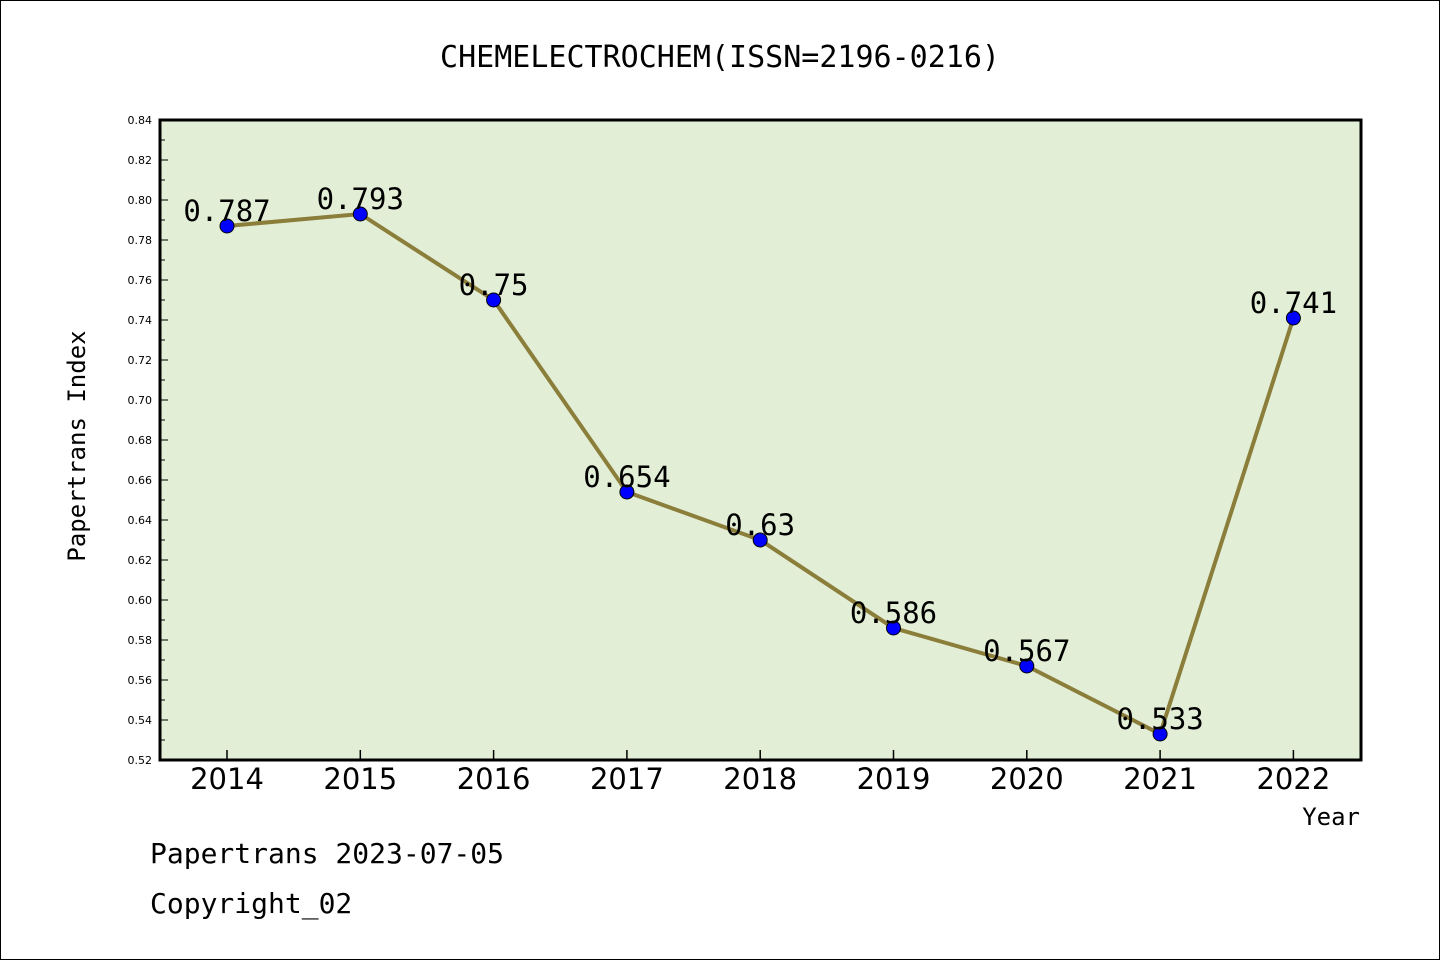  Describe the element at coordinates (140, 440) in the screenshot. I see `y-tick-label: 0.68` at that location.